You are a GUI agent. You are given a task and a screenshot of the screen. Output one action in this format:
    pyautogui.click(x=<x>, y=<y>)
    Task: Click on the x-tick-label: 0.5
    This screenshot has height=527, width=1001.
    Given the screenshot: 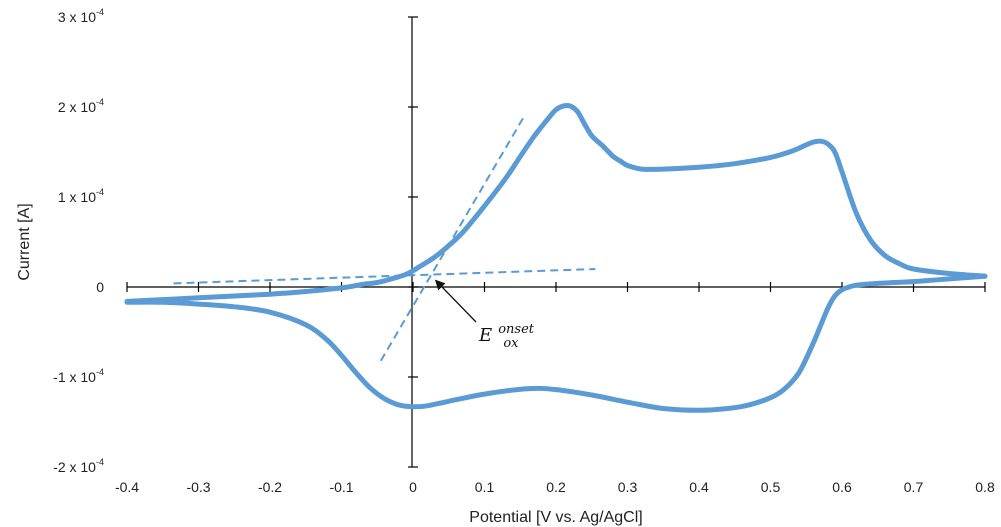 What is the action you would take?
    pyautogui.click(x=771, y=487)
    